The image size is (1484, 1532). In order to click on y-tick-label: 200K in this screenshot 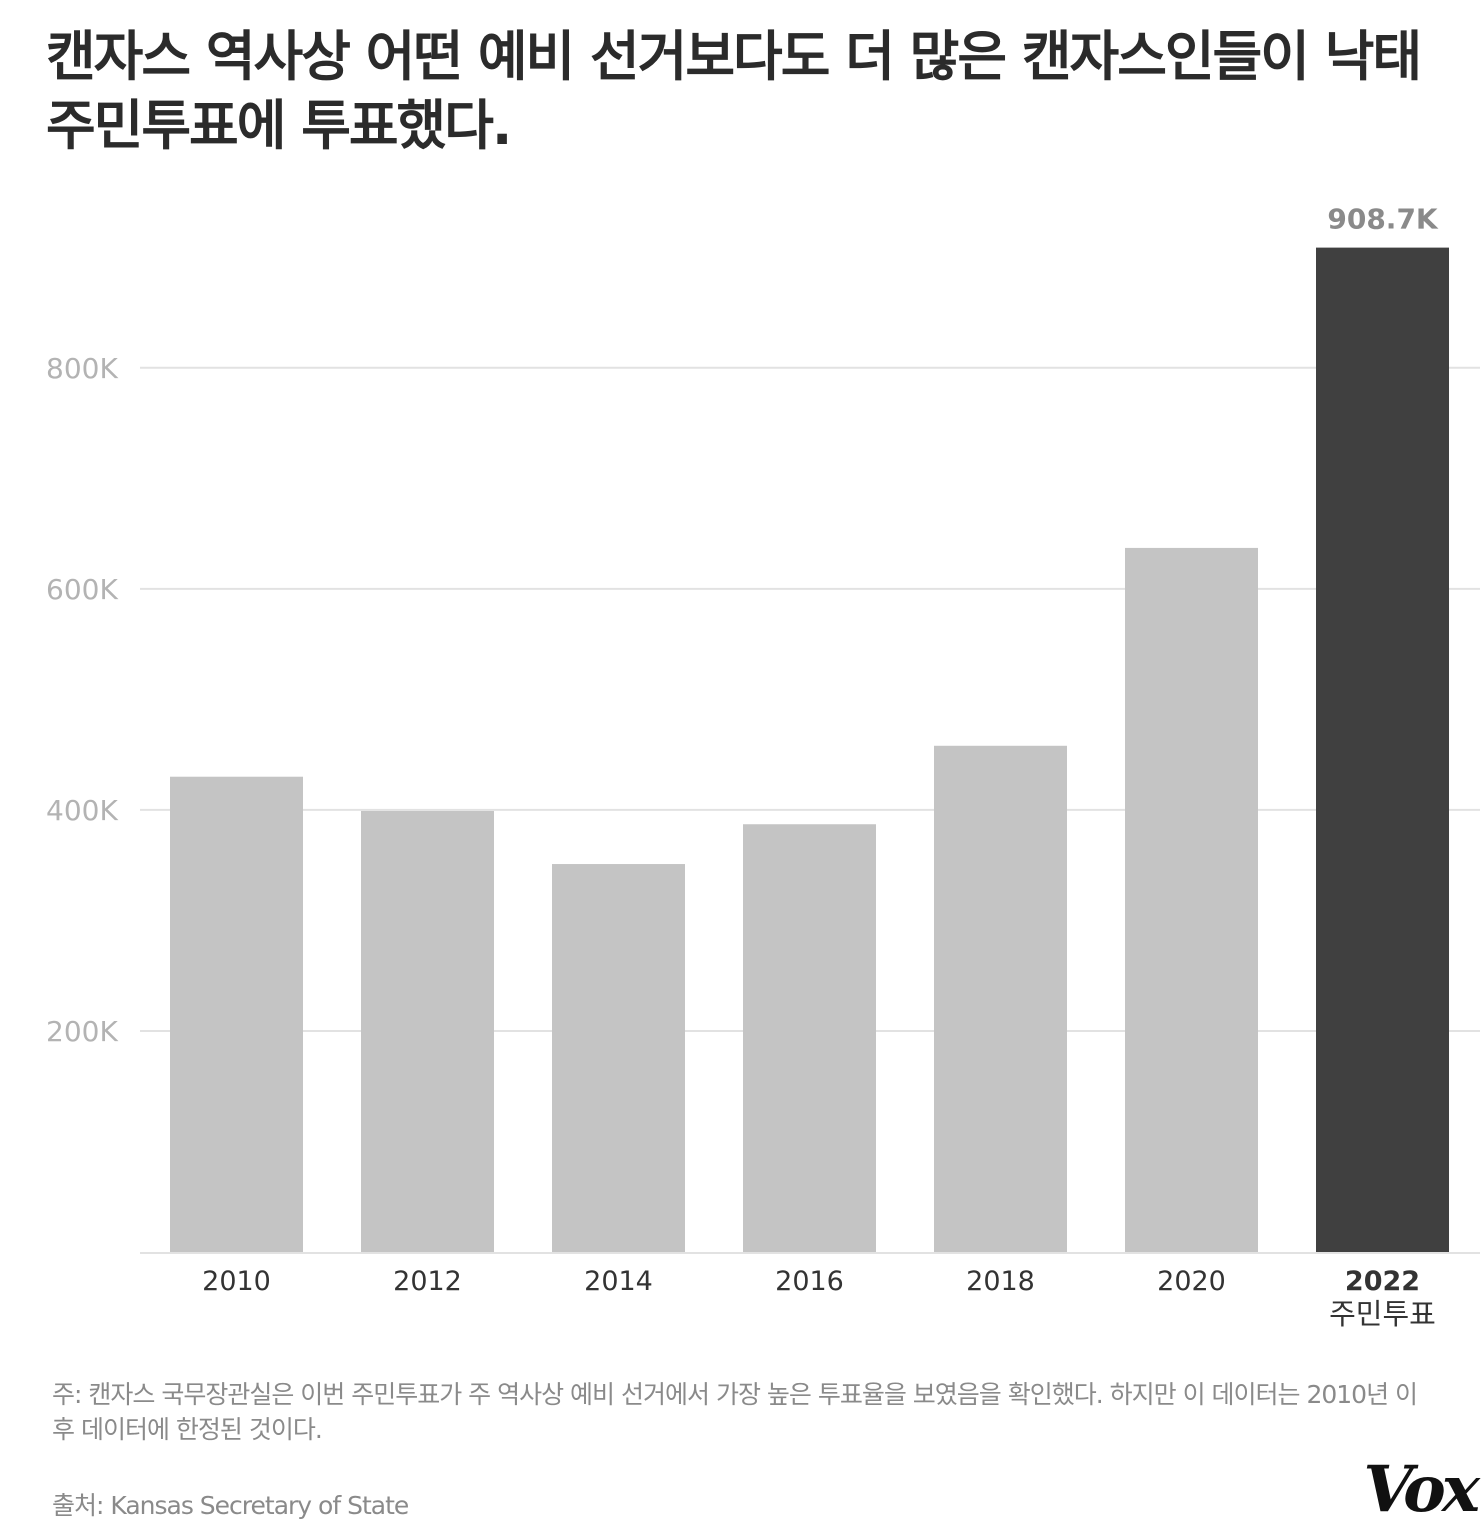, I will do `click(82, 1031)`.